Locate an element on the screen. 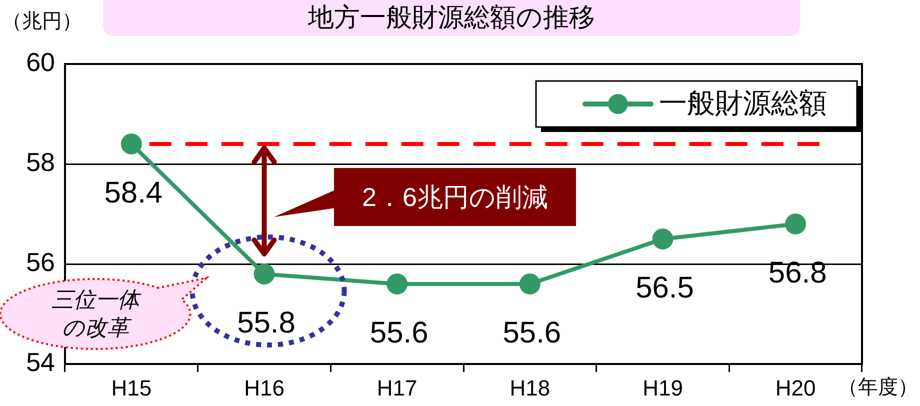 The height and width of the screenshot is (406, 920). y-axis-title: （兆円） is located at coordinates (42, 21).